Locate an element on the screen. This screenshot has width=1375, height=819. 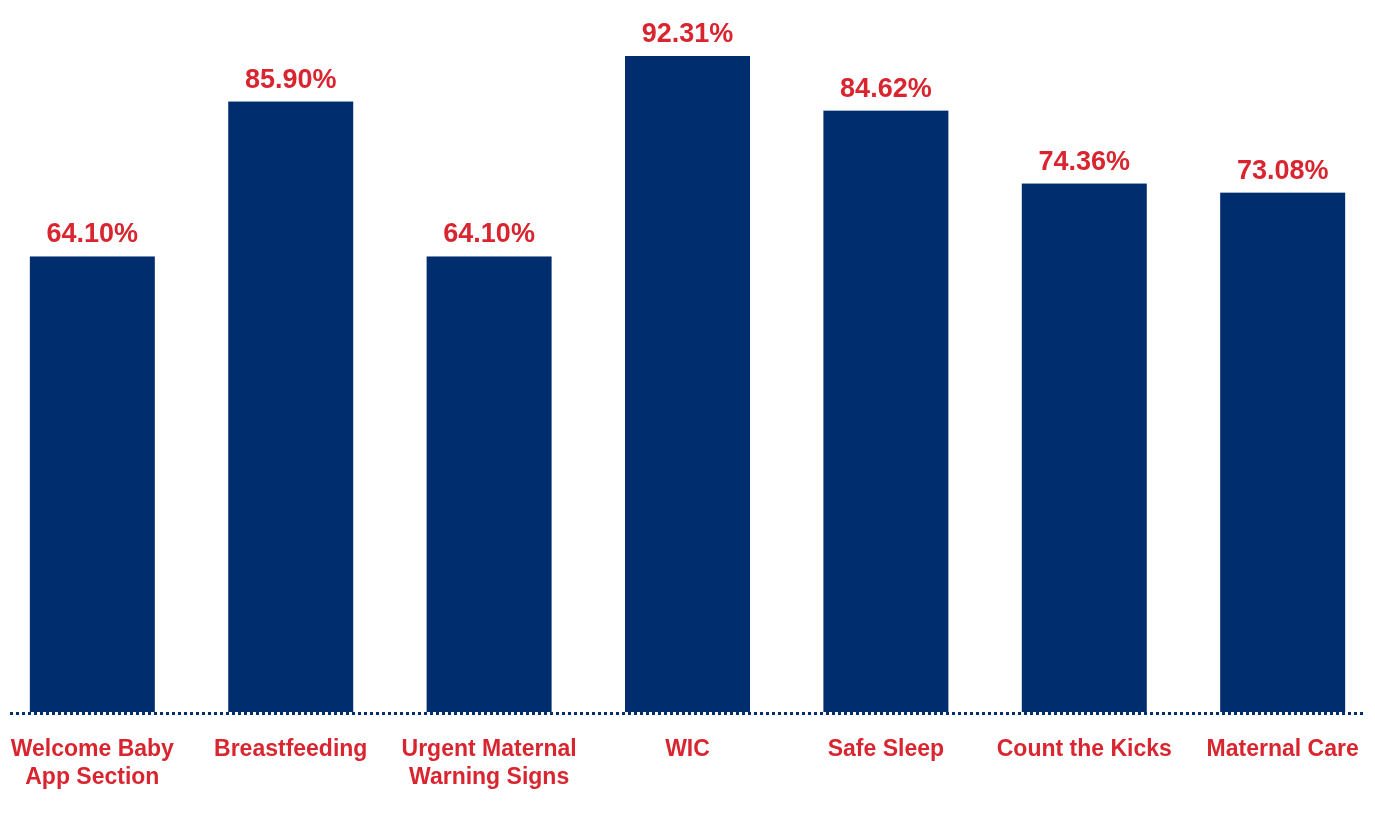
x-tick-label: Count the Kicks is located at coordinates (1084, 748).